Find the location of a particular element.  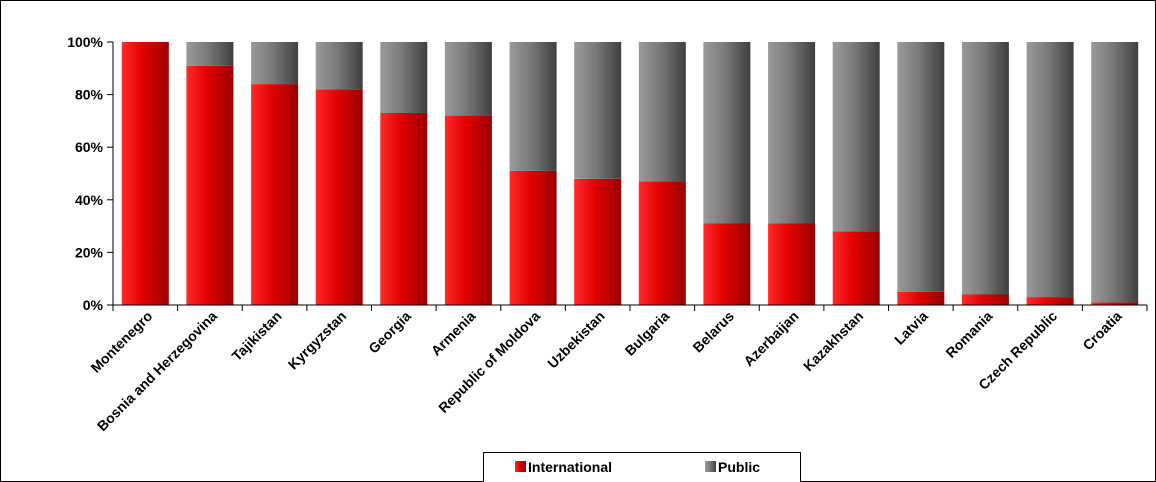

bar-international-montenegro is located at coordinates (145, 173).